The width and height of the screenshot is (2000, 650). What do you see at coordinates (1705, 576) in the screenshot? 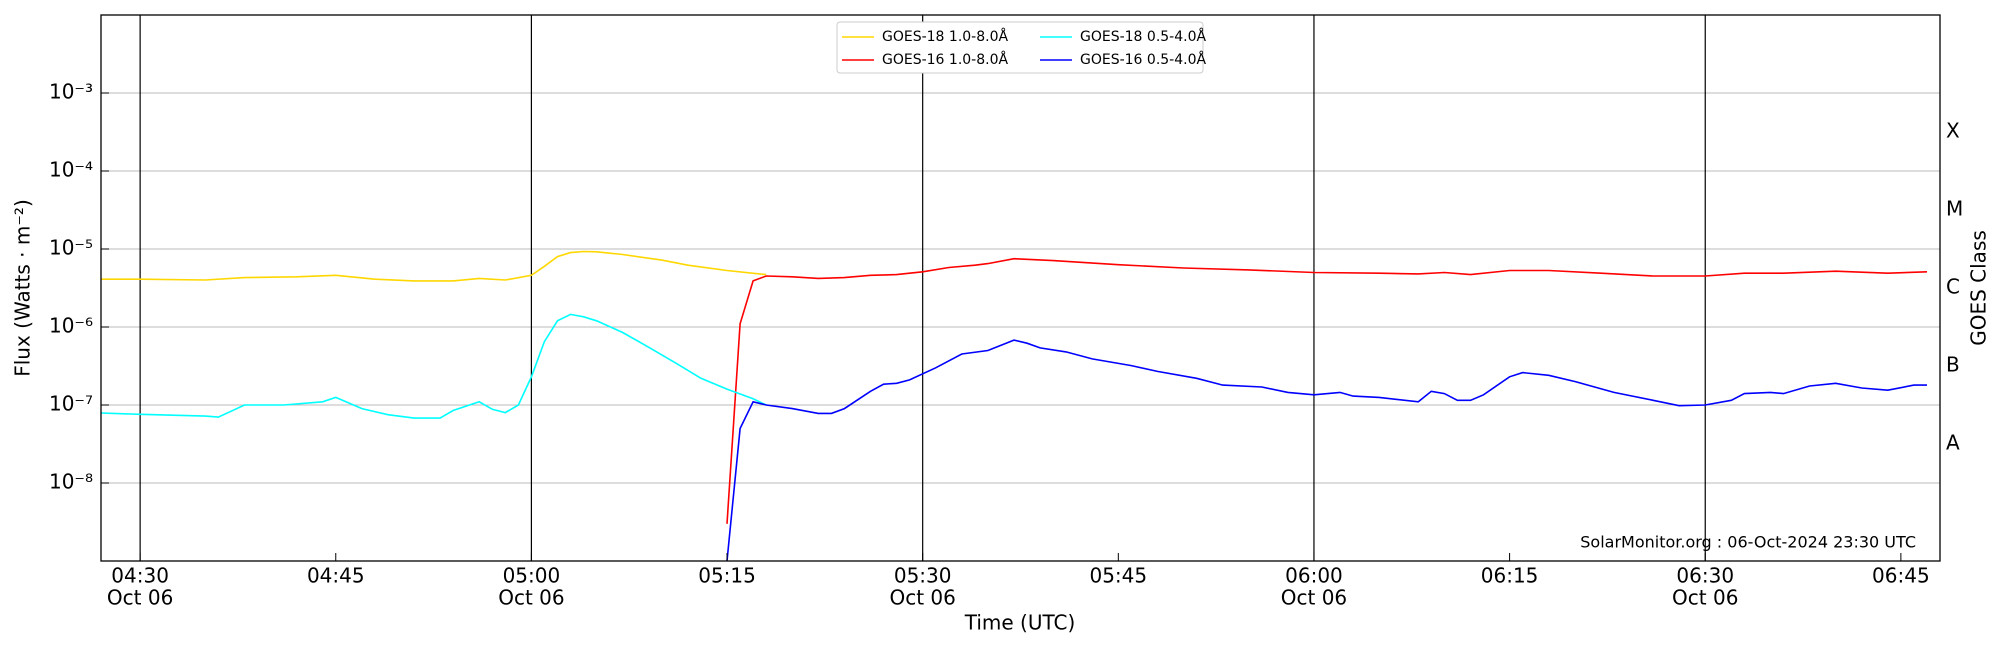
I see `x-tick-label: 06:30` at bounding box center [1705, 576].